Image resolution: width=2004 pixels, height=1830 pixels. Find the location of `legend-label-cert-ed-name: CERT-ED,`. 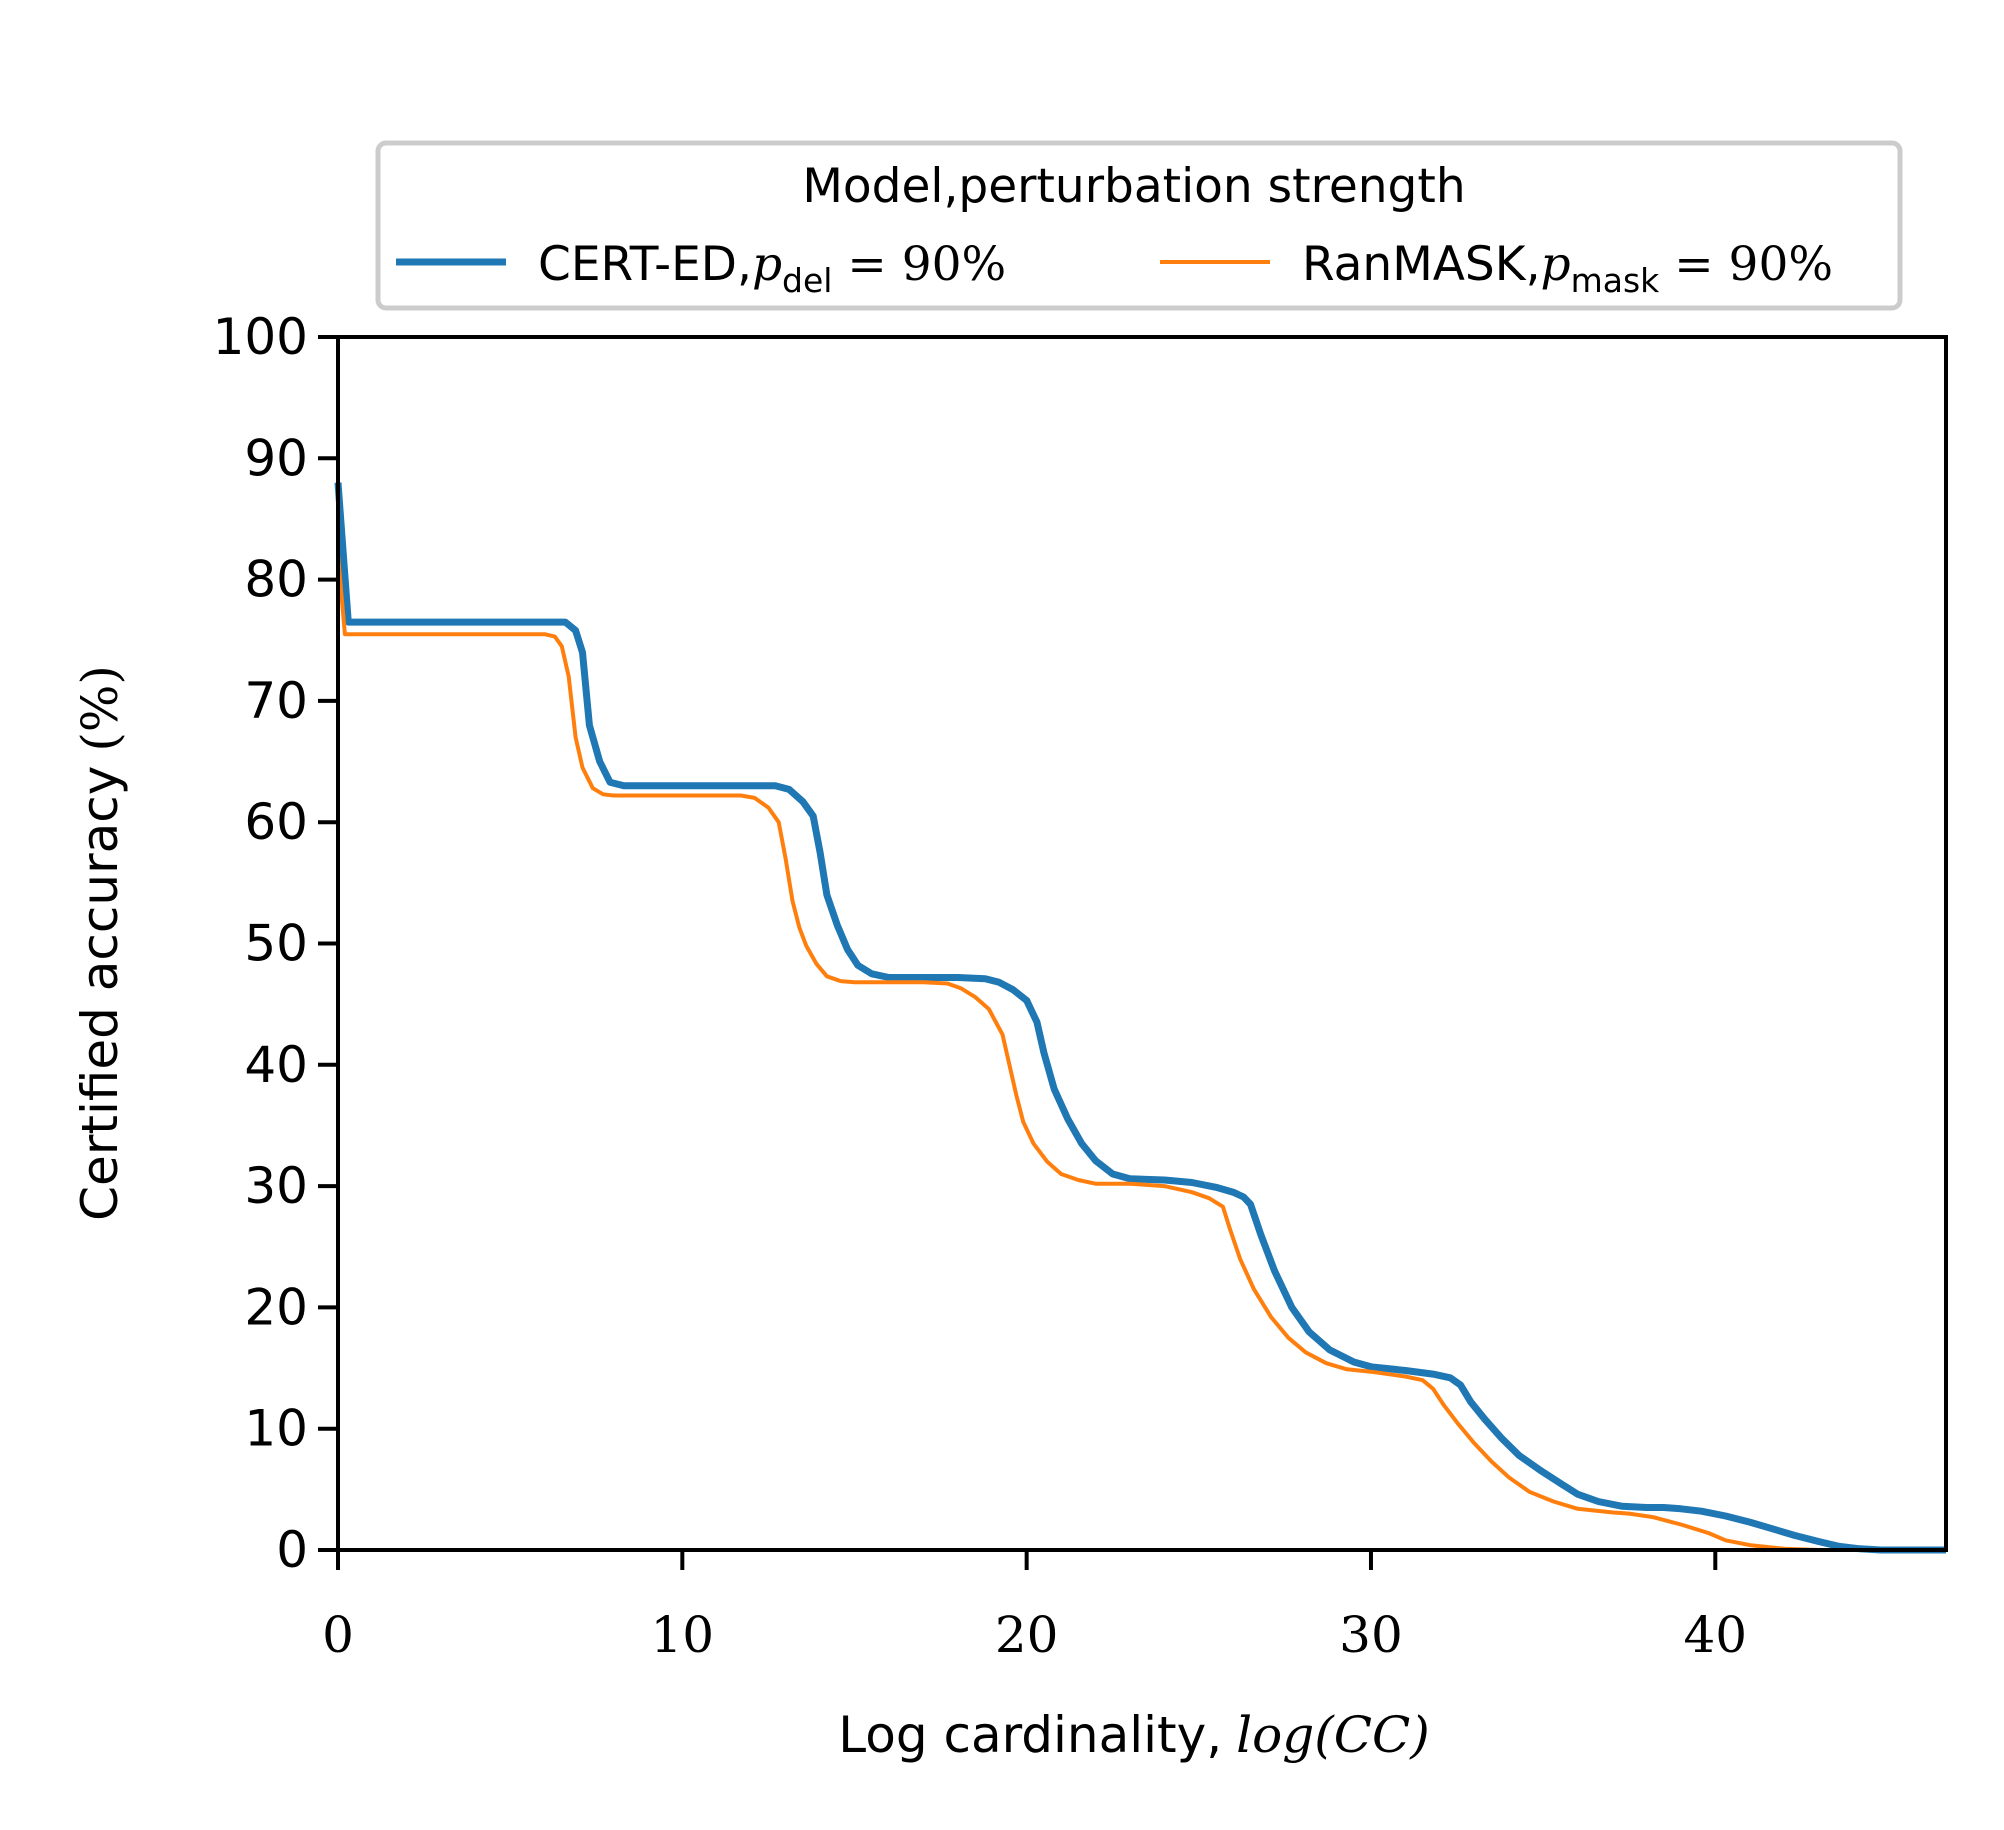

legend-label-cert-ed-name: CERT-ED, is located at coordinates (645, 264).